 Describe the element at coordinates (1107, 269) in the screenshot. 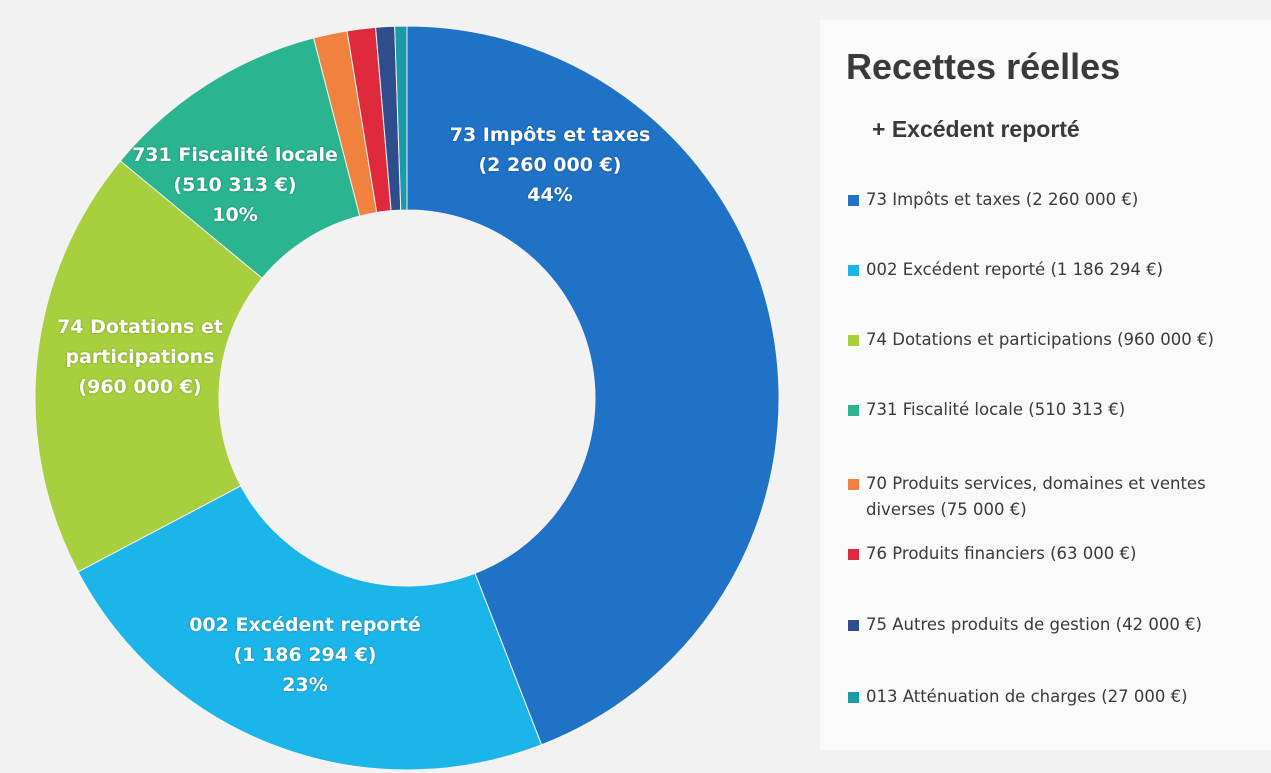

I see `legend-value: (1 186 294 €)` at that location.